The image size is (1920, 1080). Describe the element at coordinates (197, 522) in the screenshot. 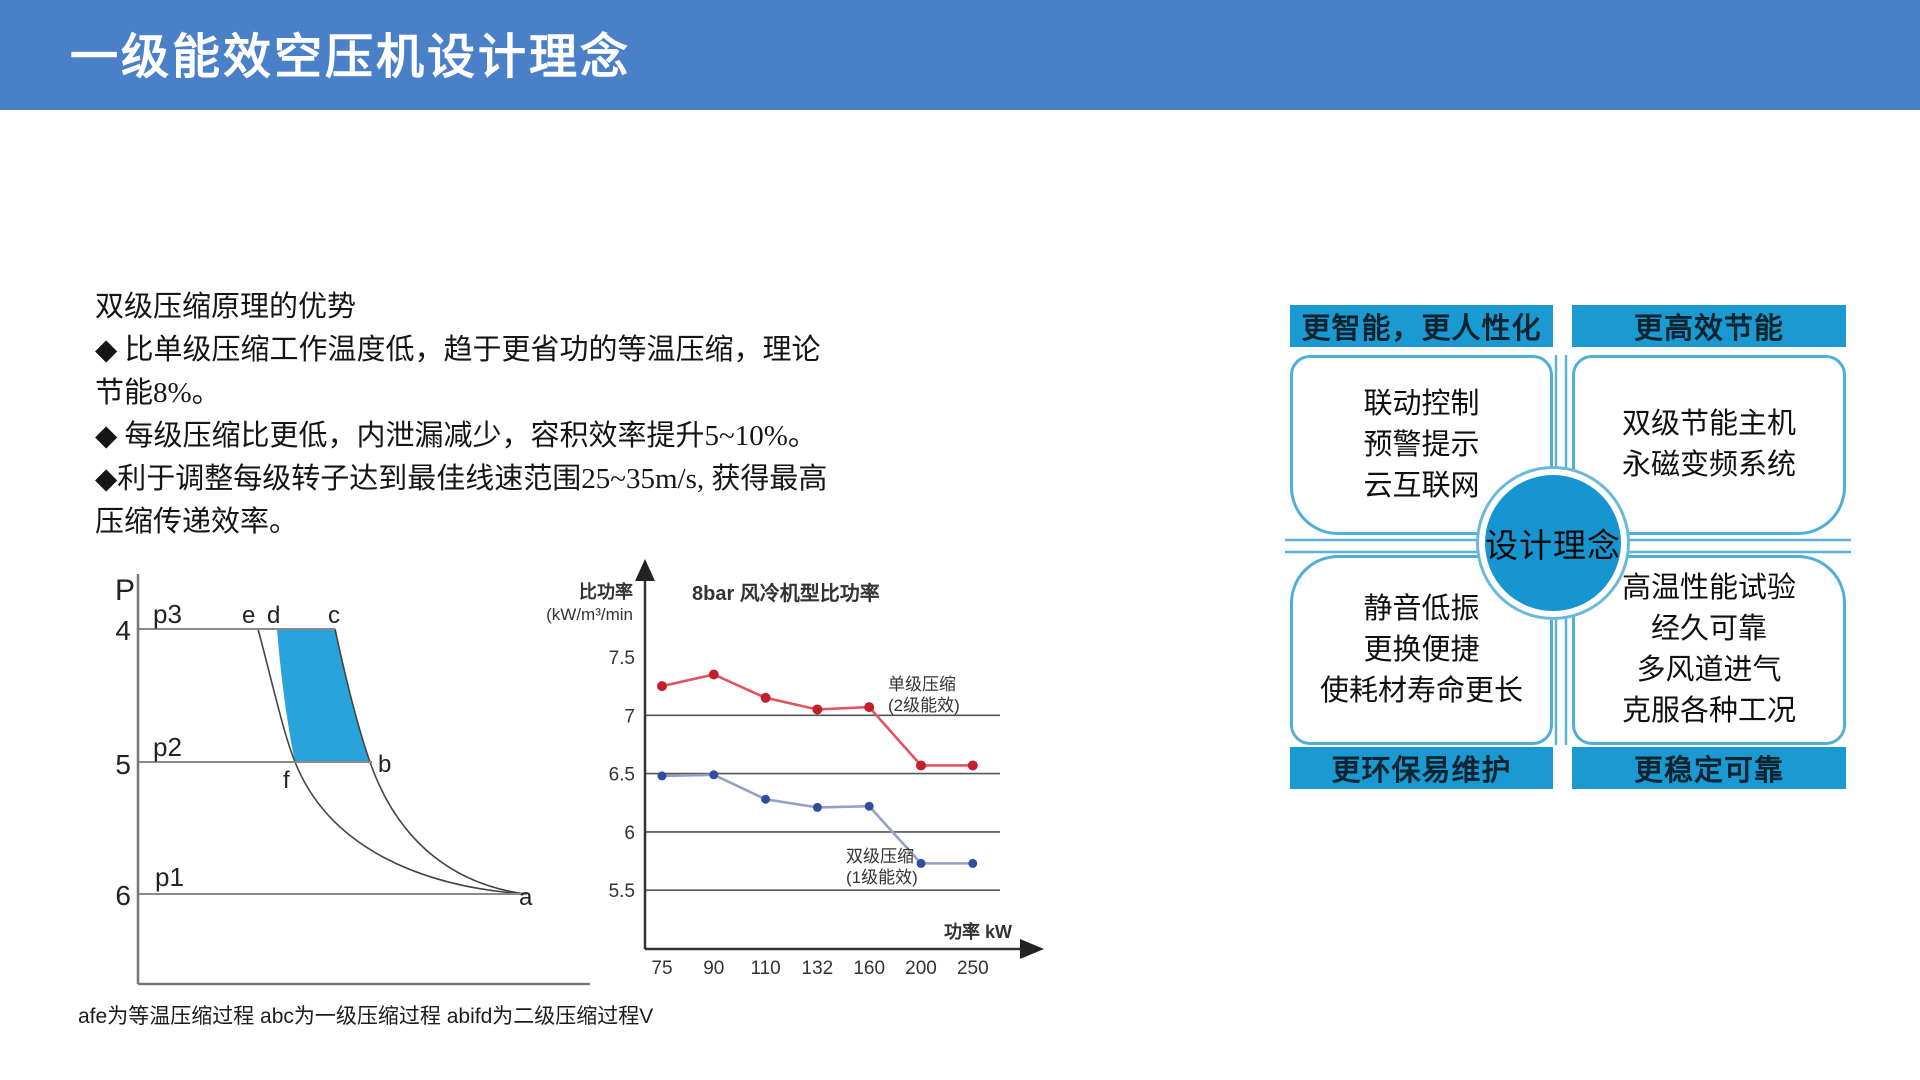

I see `intro-line: 压缩传递效率。` at that location.